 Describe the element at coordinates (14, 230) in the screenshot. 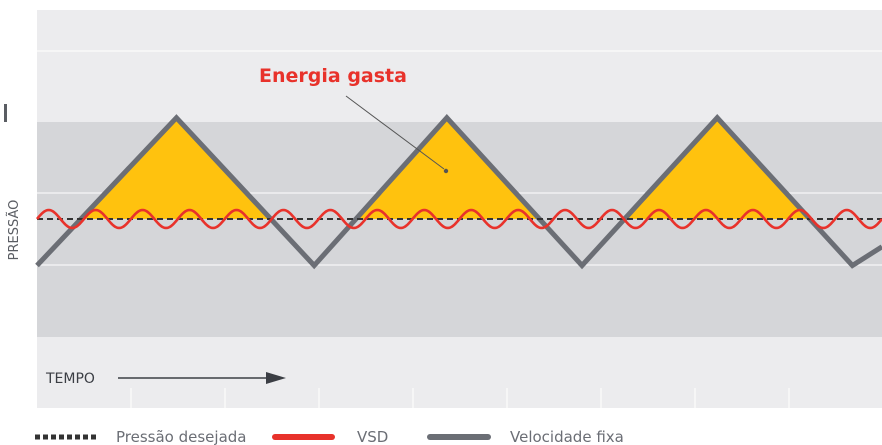

I see `y-axis-label: PRESSÃO` at that location.